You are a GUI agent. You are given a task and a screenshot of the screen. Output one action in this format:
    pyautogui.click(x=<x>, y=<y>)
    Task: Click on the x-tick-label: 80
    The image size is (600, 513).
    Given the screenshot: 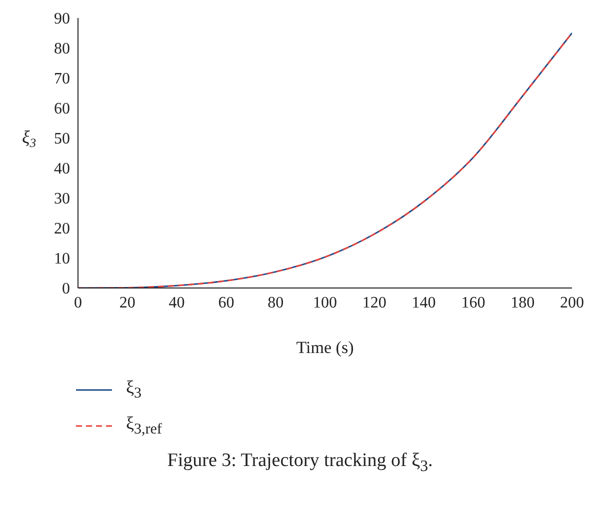 What is the action you would take?
    pyautogui.click(x=276, y=303)
    